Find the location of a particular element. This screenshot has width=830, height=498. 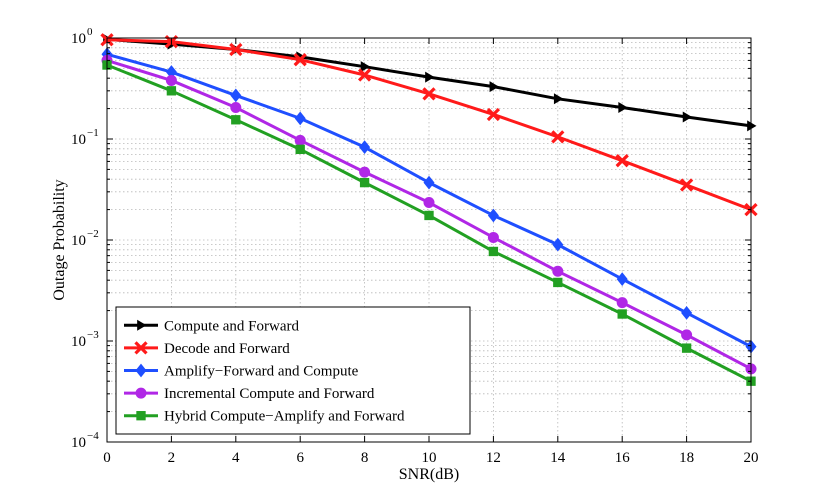

x-tick-label: 2 is located at coordinates (172, 458).